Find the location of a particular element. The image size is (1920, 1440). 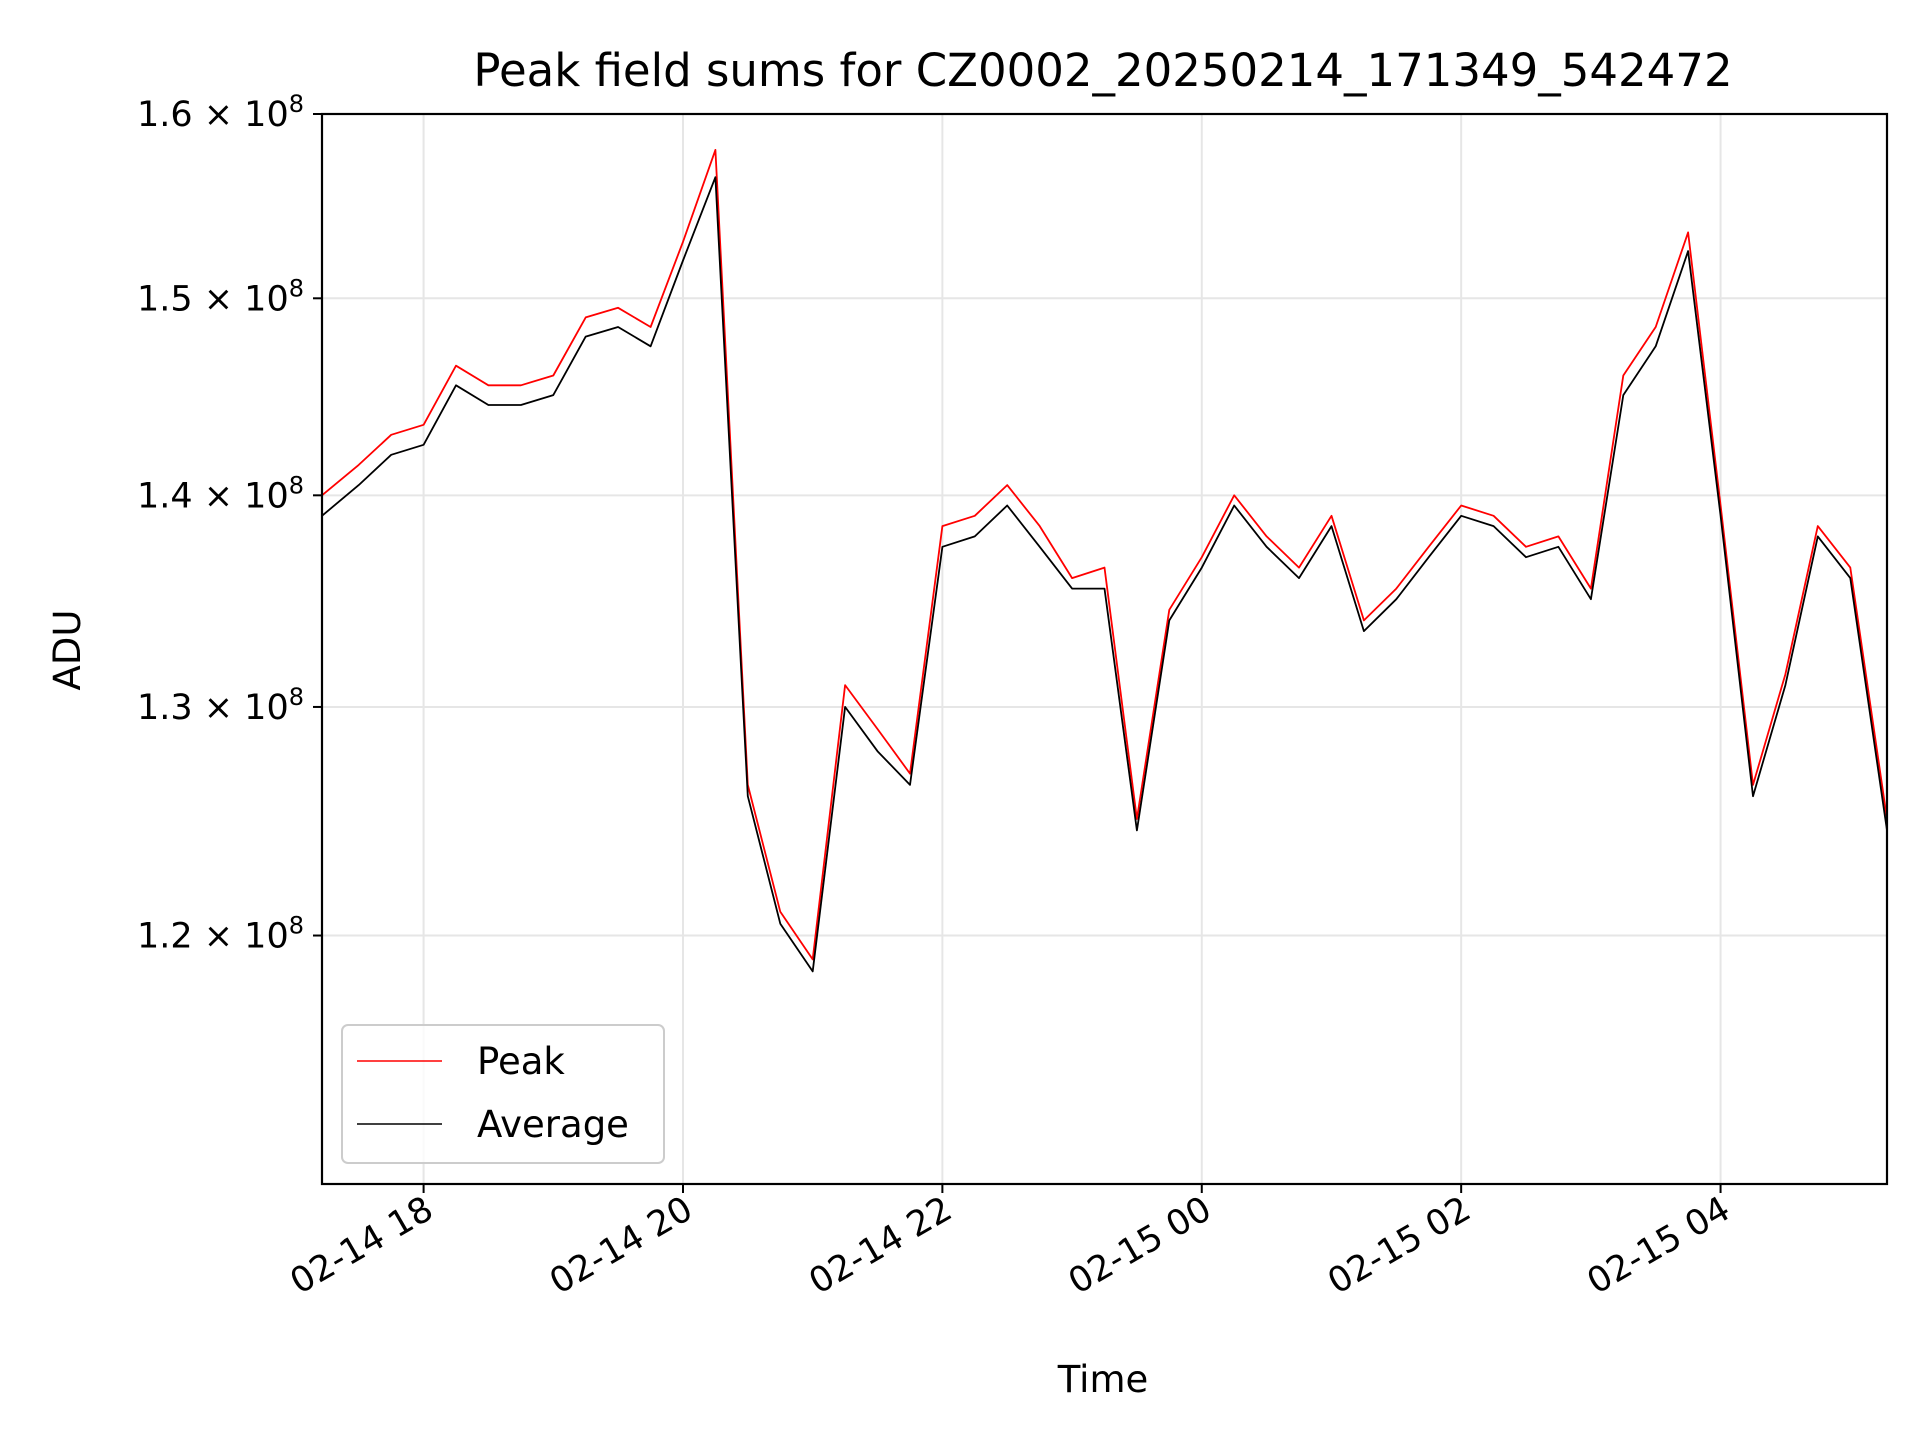

legend-label-peak: Peak is located at coordinates (521, 1061).